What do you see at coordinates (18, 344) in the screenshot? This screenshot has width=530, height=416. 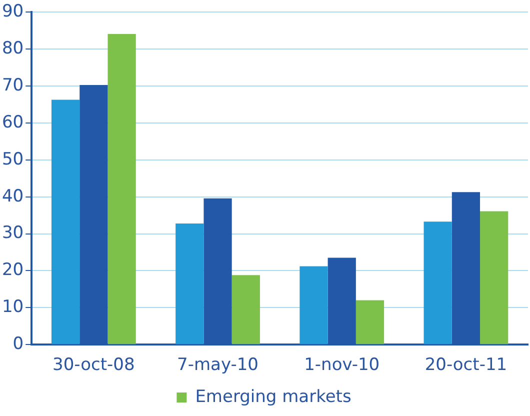 I see `y-tick-label: 0` at bounding box center [18, 344].